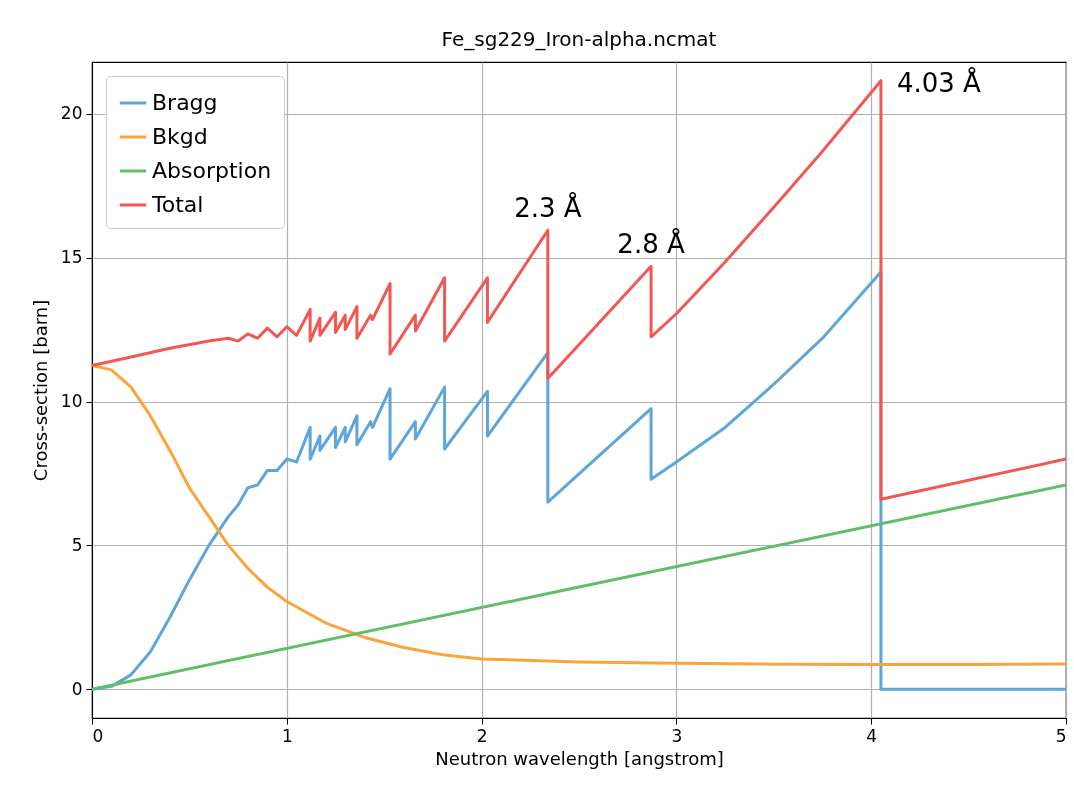  I want to click on x-tick-label: 0, so click(98, 735).